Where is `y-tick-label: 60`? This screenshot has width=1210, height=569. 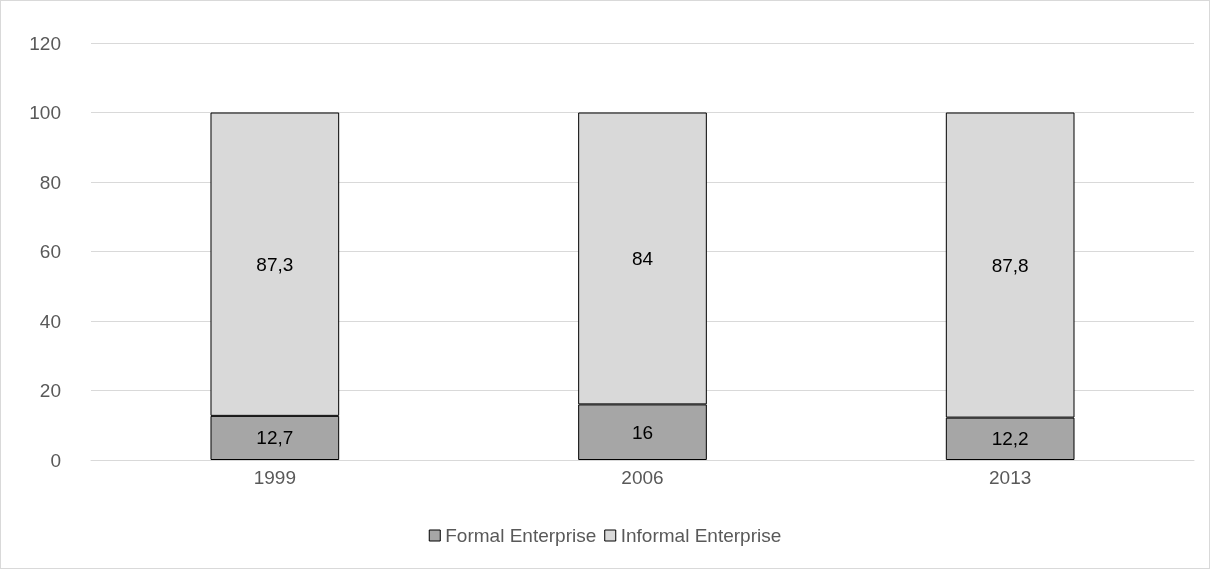
y-tick-label: 60 is located at coordinates (50, 251).